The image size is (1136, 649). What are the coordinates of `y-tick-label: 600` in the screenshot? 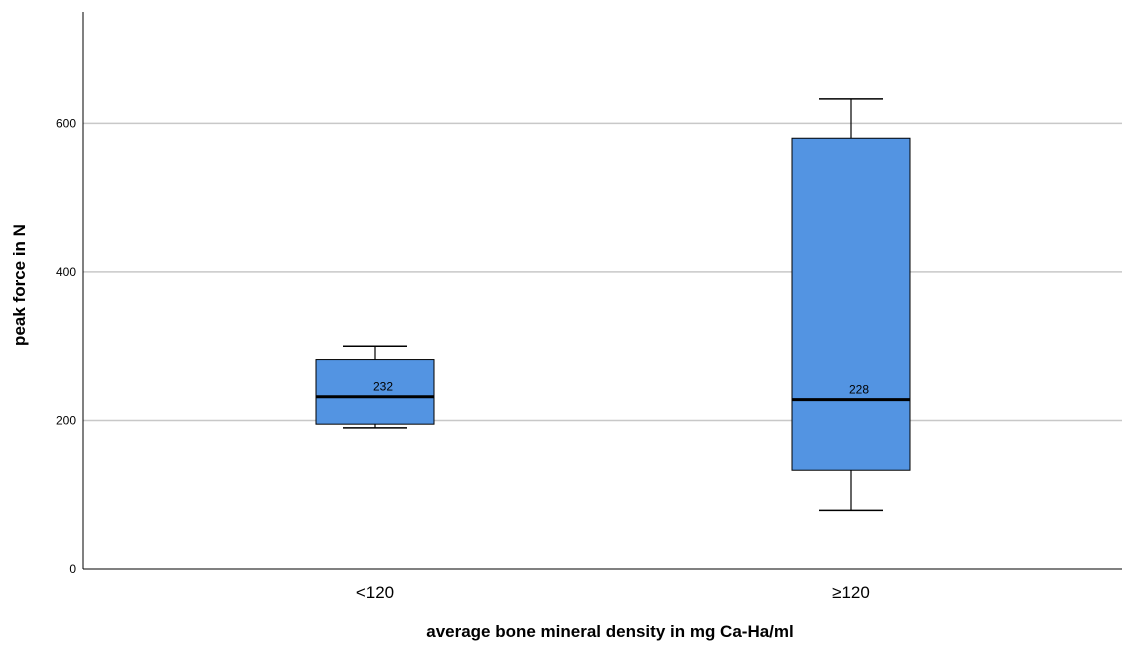 It's located at (66, 123).